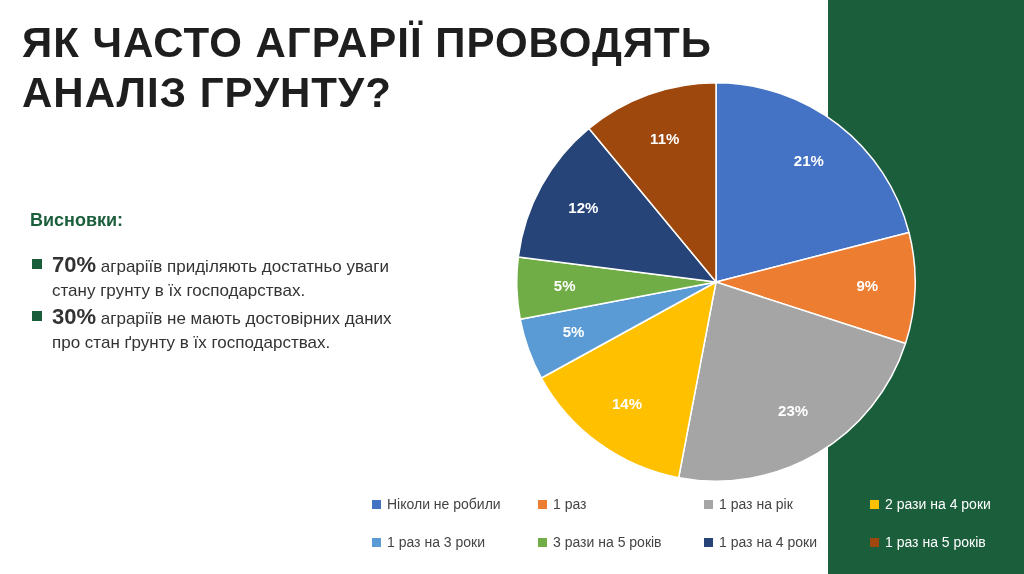 This screenshot has width=1024, height=574. I want to click on text: 30% аграріїв не мають достовірних даних про стан ґрунту в їх господарствах., so click(222, 328).